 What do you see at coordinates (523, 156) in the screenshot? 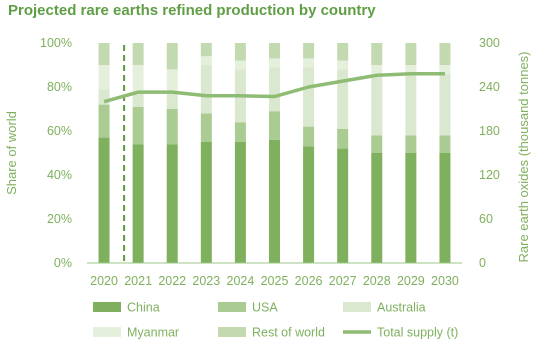
I see `y2-axis-title: Rare earth oxides (thousand tonnes)` at bounding box center [523, 156].